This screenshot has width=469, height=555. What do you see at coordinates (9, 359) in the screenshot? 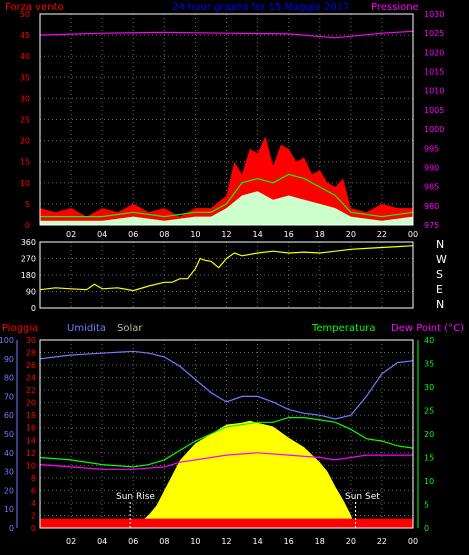
I see `humidity-tick-label: 90` at bounding box center [9, 359].